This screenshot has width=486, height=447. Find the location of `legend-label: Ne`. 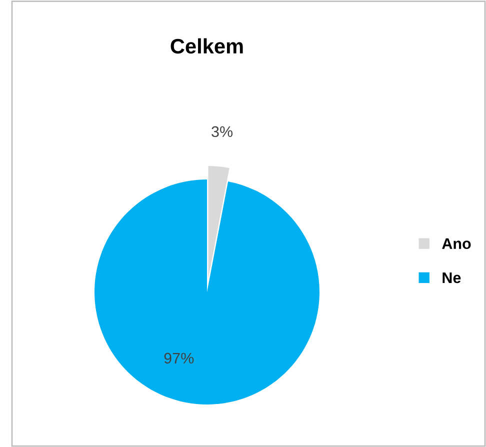

legend-label: Ne is located at coordinates (451, 278).